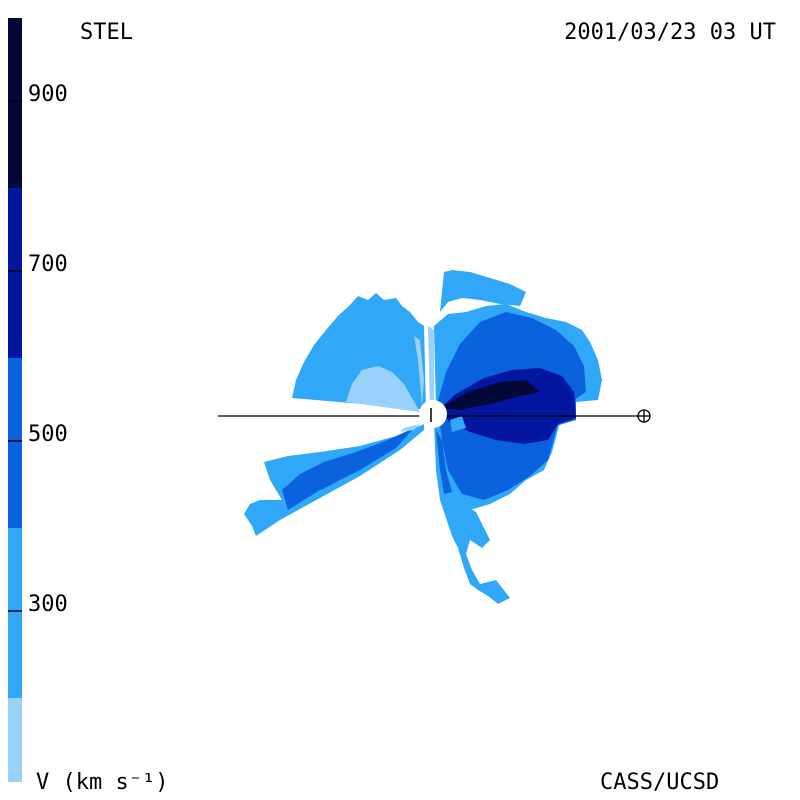  I want to click on colorbar-tick-label-900: 900, so click(48, 94).